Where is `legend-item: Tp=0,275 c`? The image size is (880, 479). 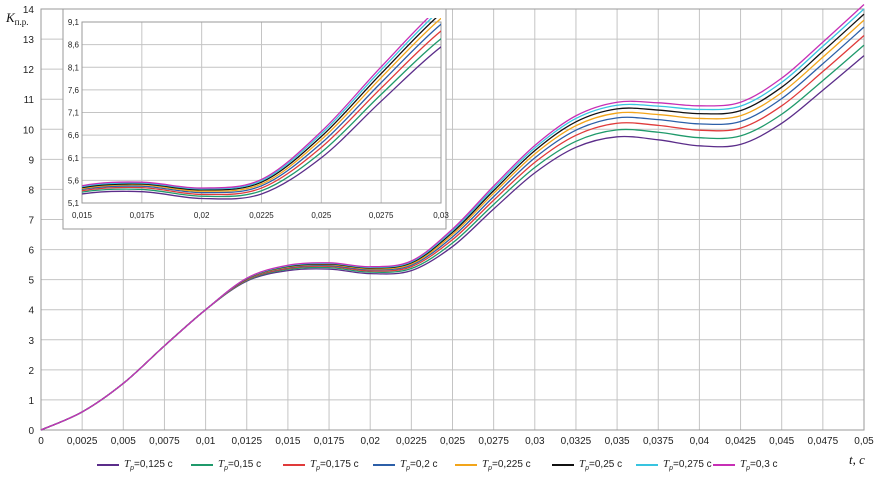 legend-item: Tp=0,275 c is located at coordinates (674, 465).